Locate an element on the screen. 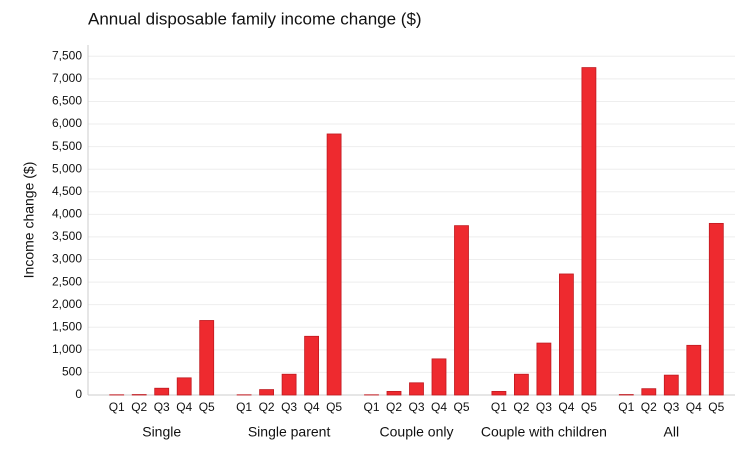 The height and width of the screenshot is (452, 754). y-tick-label: 0 is located at coordinates (78, 394).